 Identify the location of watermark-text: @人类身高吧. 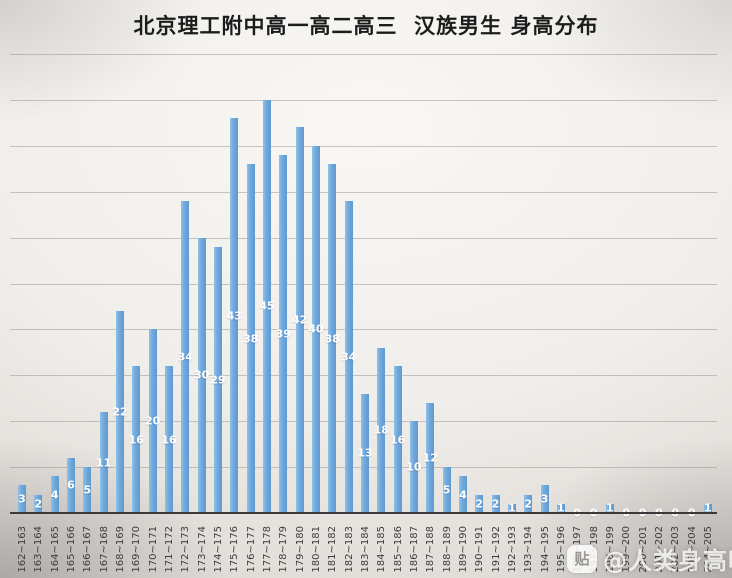
(667, 561).